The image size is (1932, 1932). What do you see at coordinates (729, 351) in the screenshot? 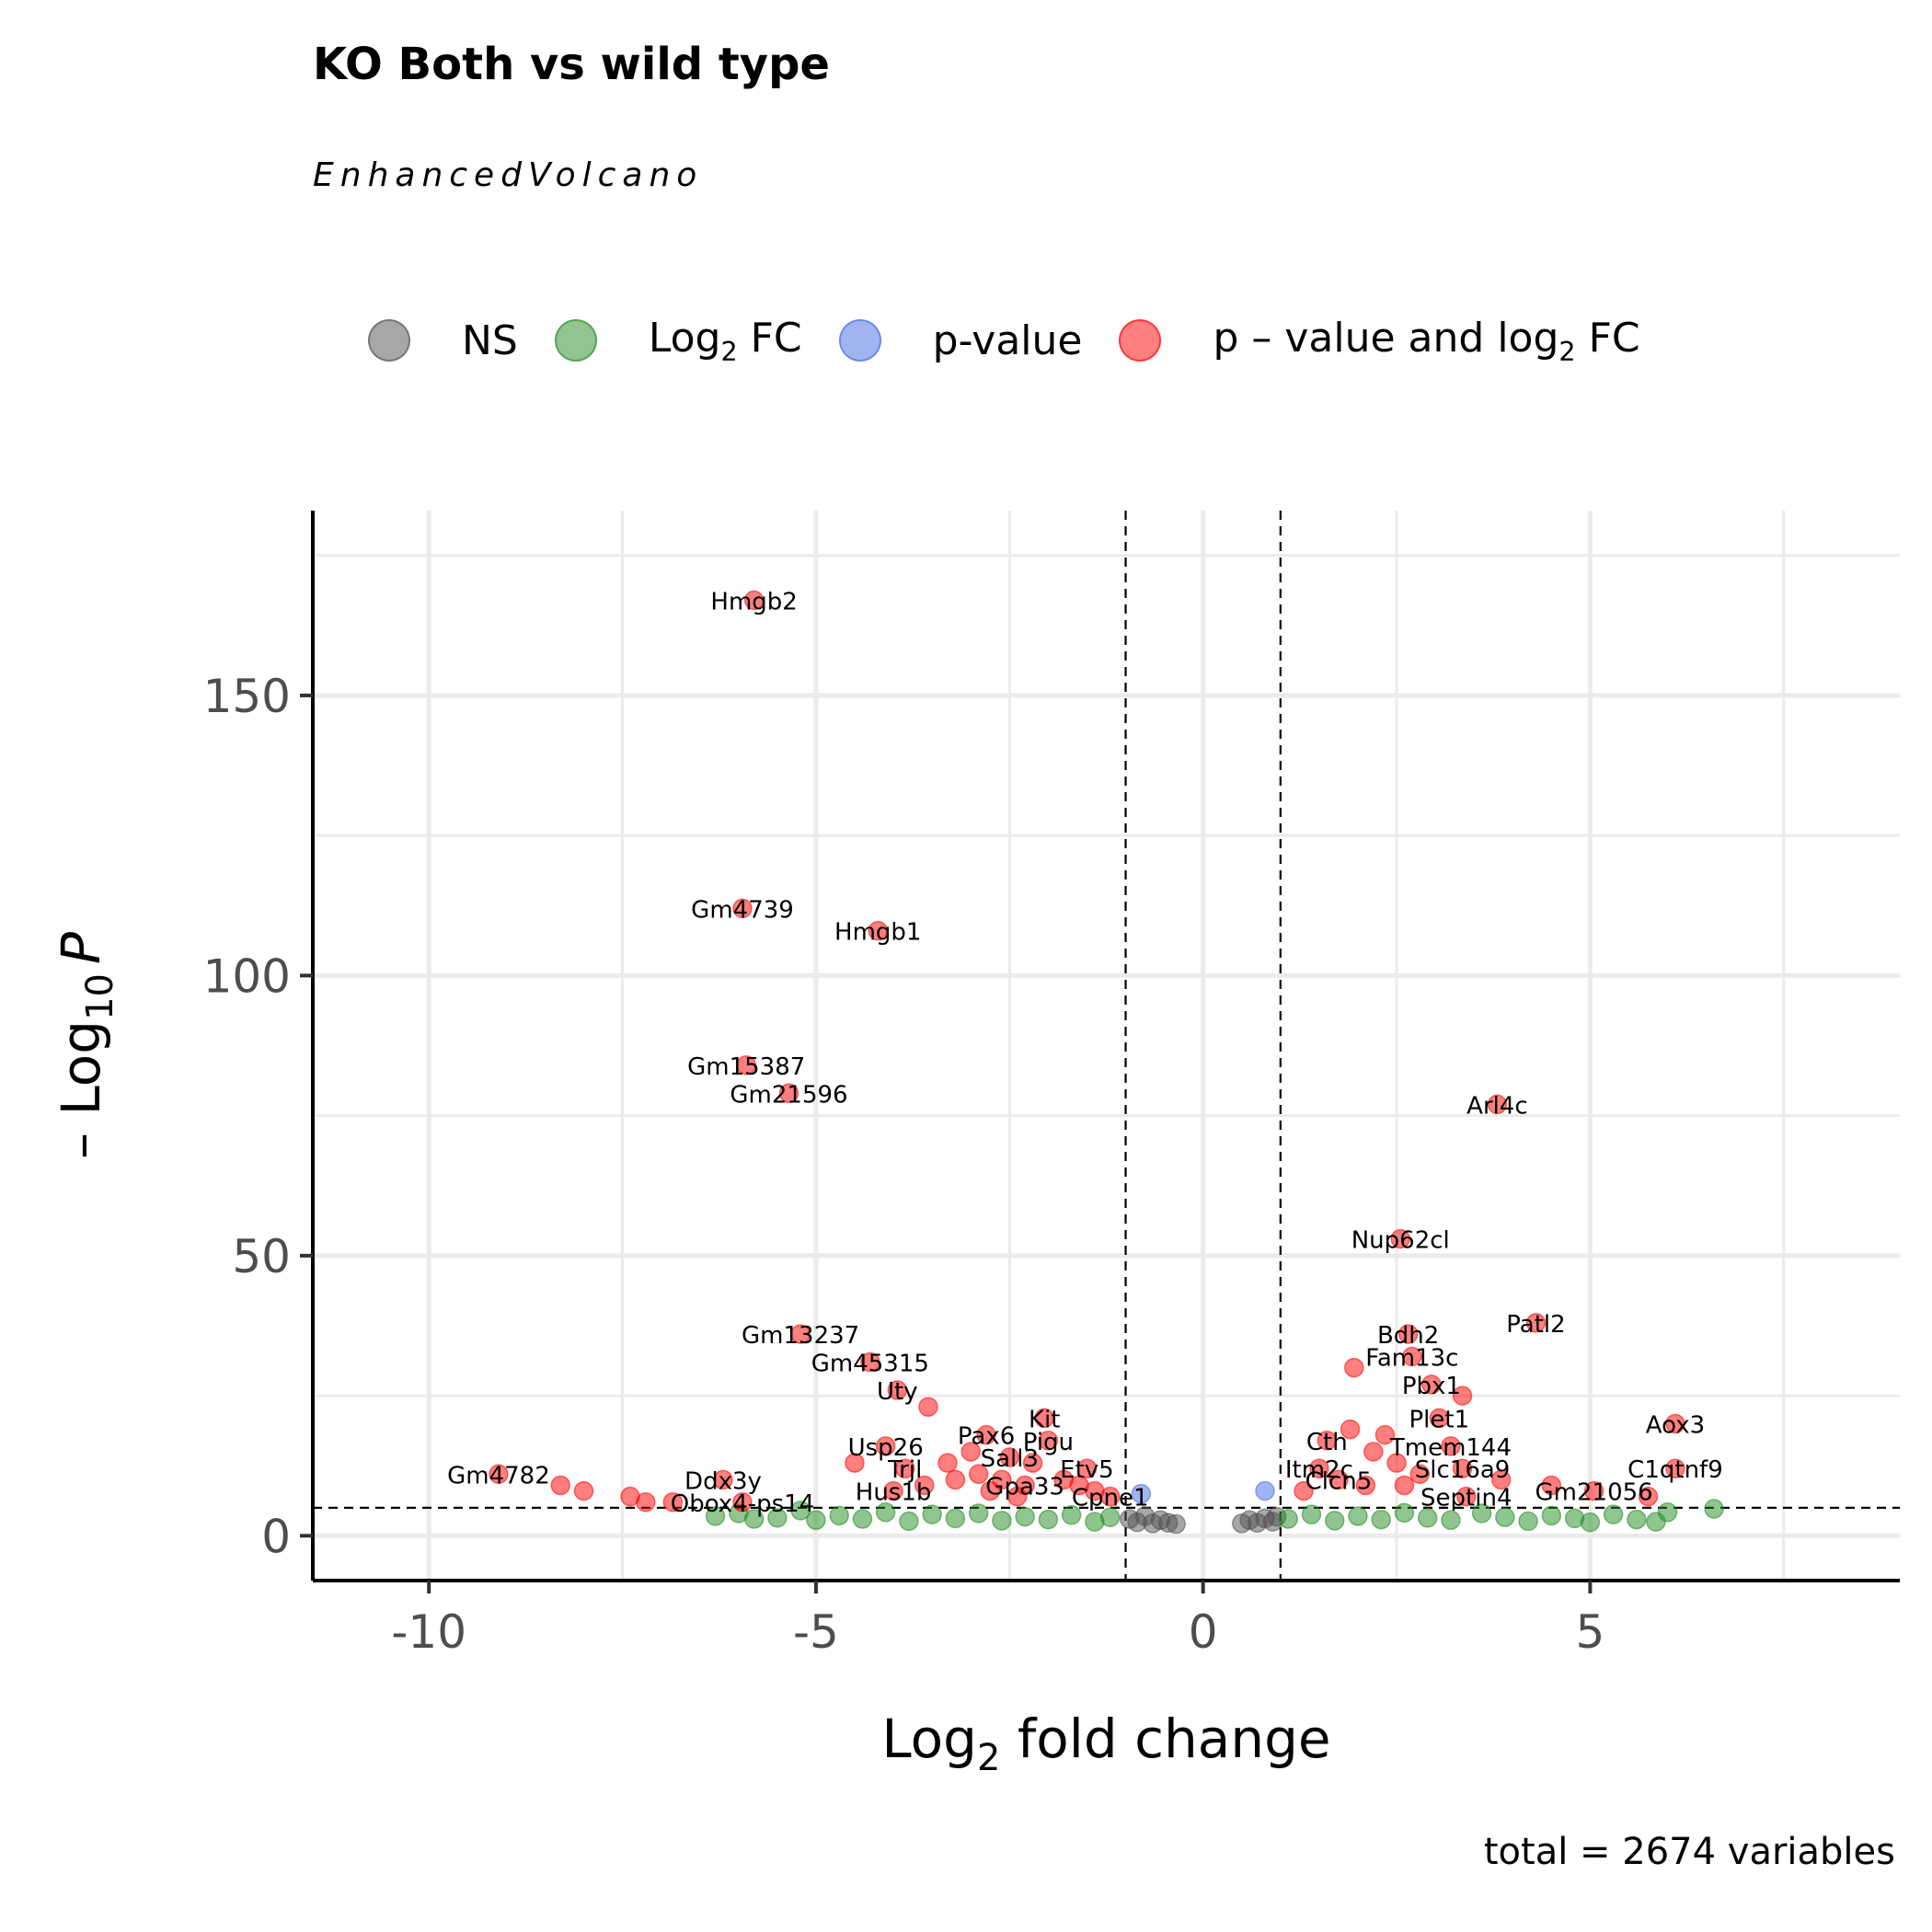
I see `legend-log2fc-sub: 2` at bounding box center [729, 351].